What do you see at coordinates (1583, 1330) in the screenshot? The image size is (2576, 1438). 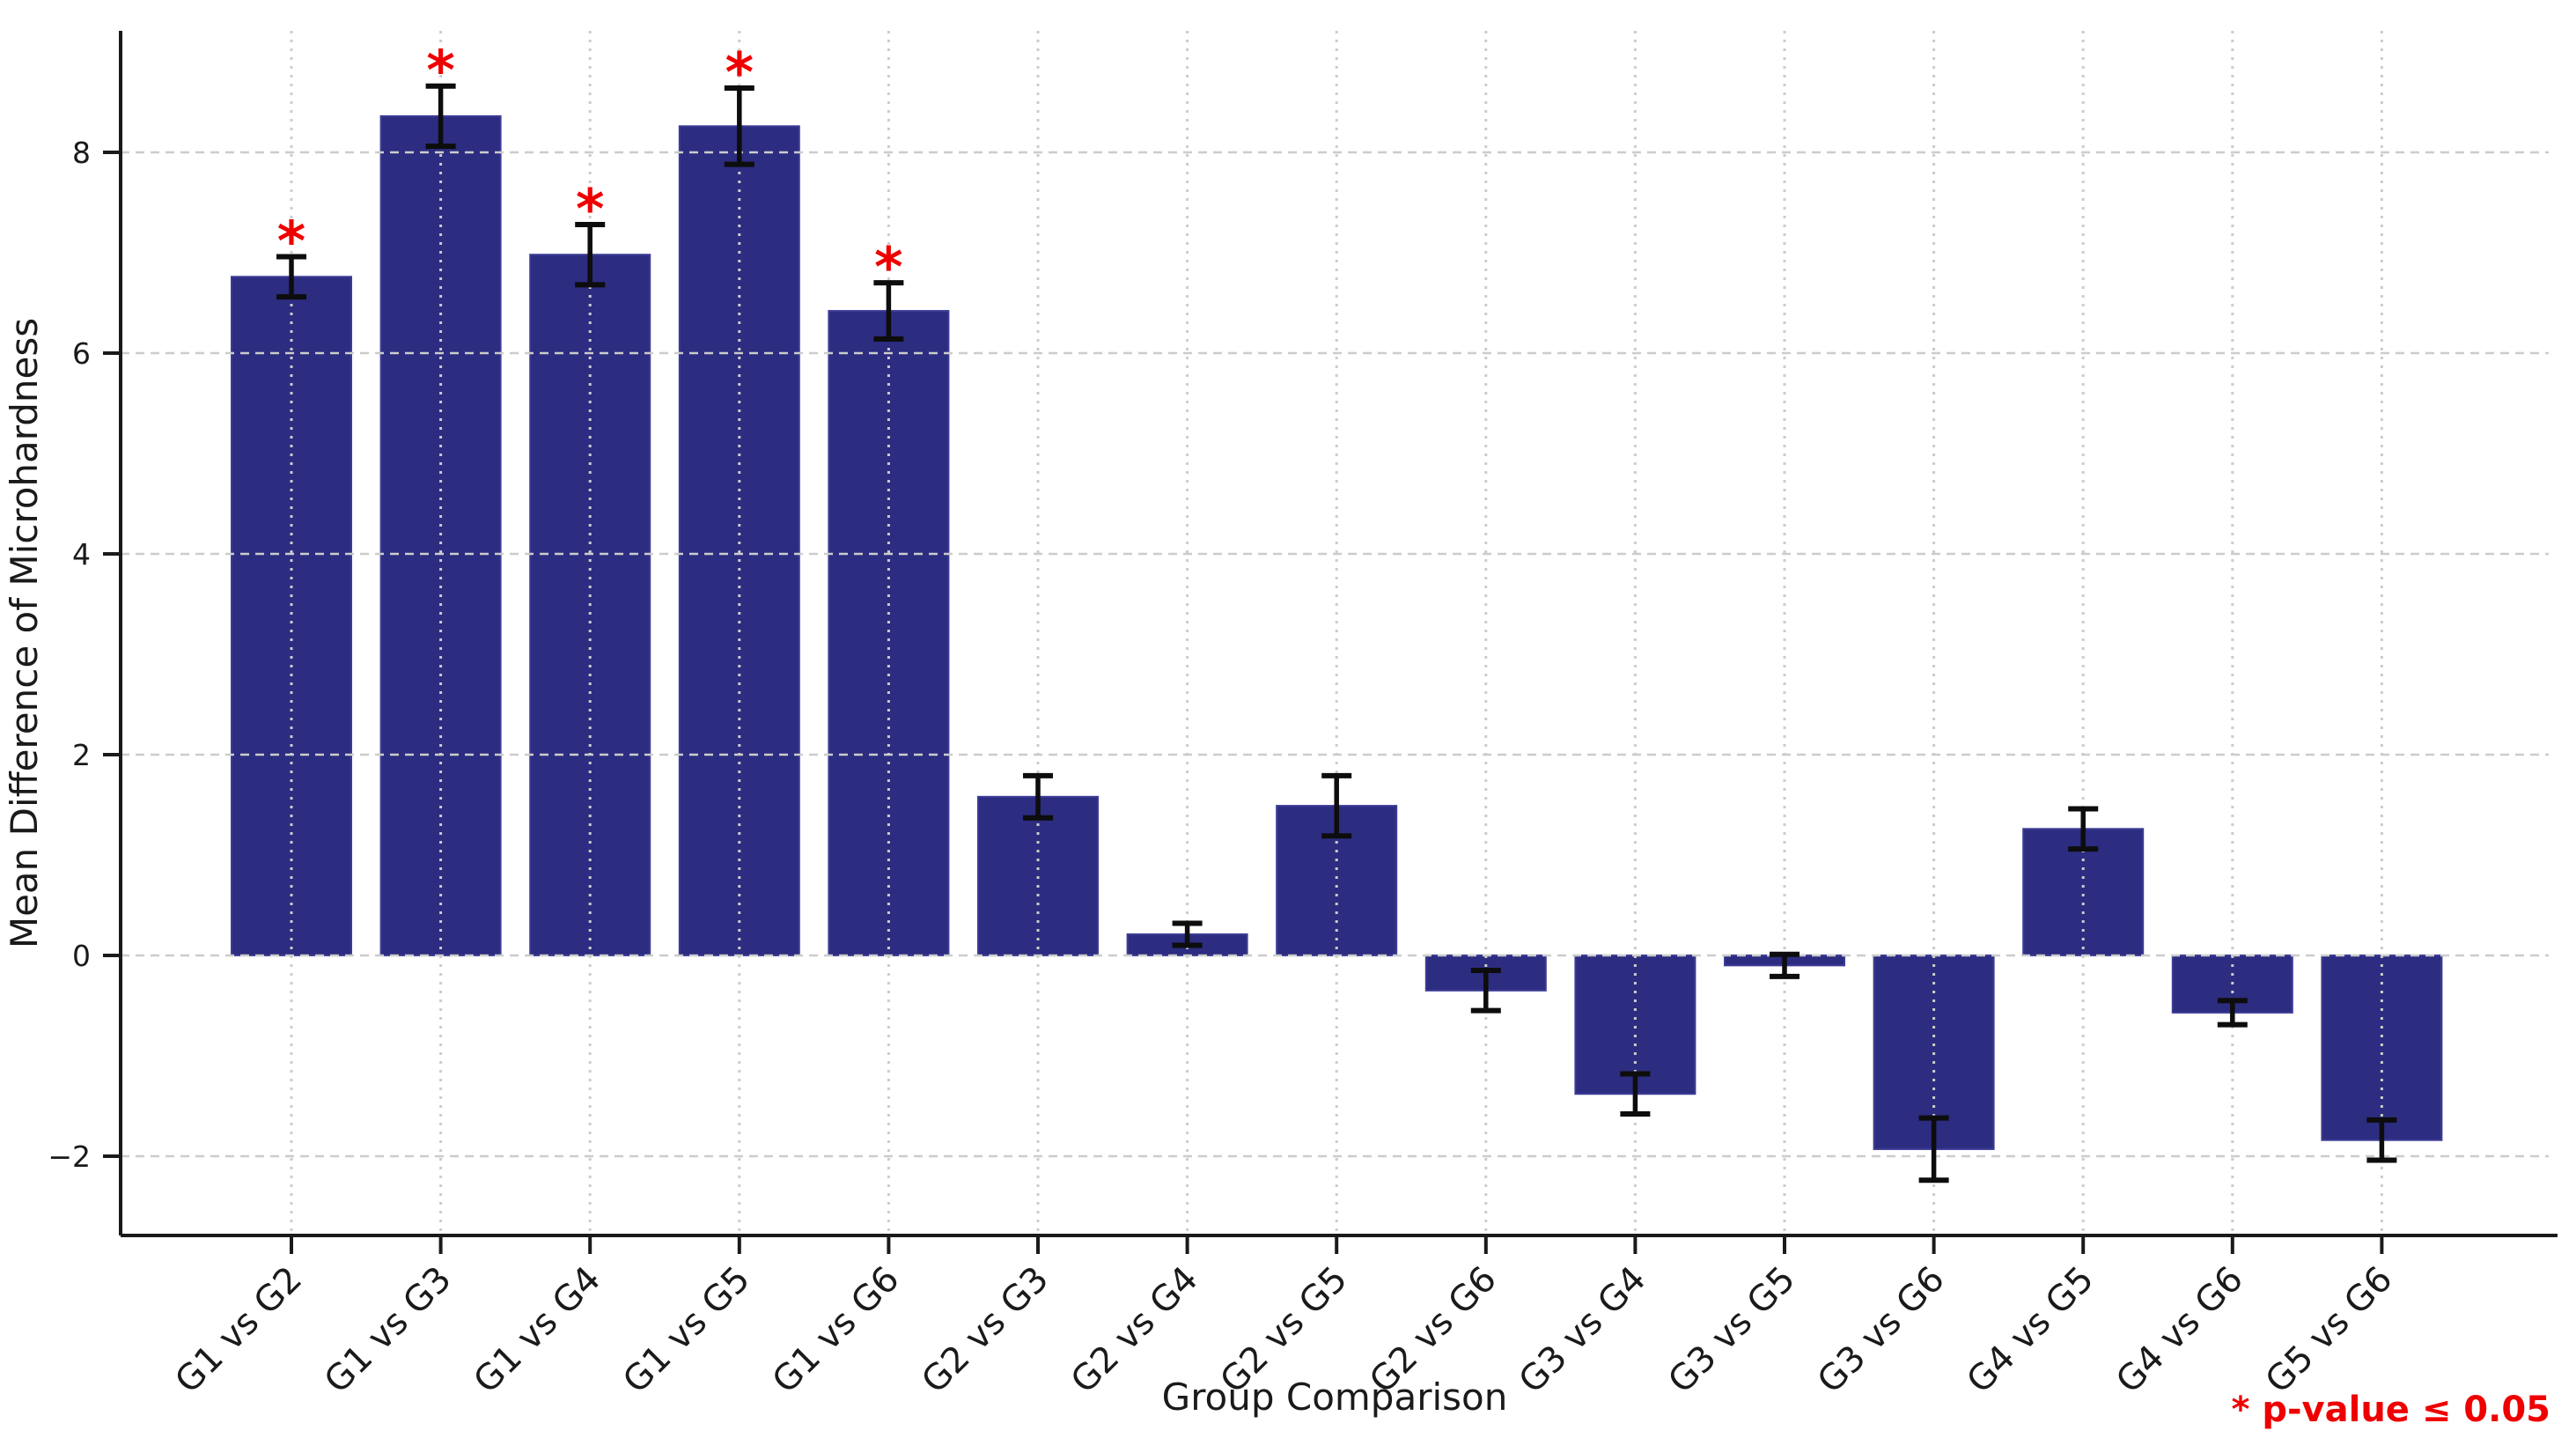 I see `x-tick-label: G3 vs G4` at bounding box center [1583, 1330].